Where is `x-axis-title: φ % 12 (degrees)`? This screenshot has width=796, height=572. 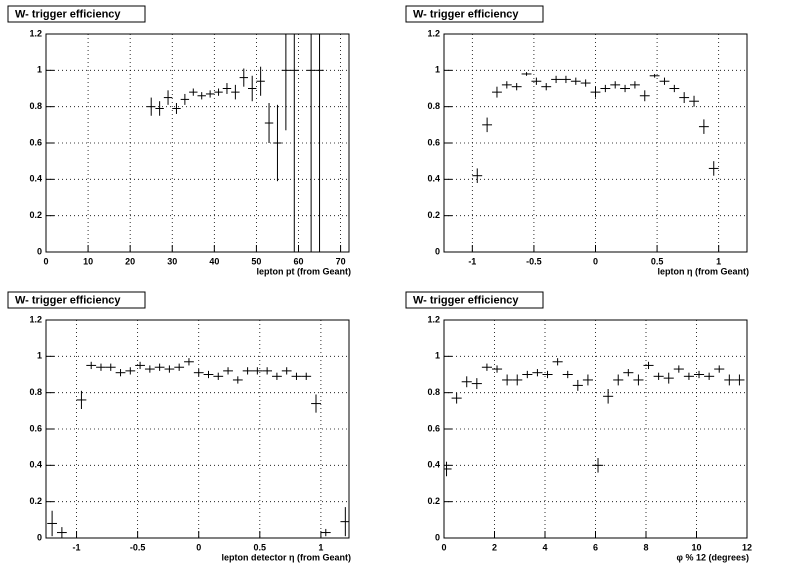 x-axis-title: φ % 12 (degrees) is located at coordinates (713, 557).